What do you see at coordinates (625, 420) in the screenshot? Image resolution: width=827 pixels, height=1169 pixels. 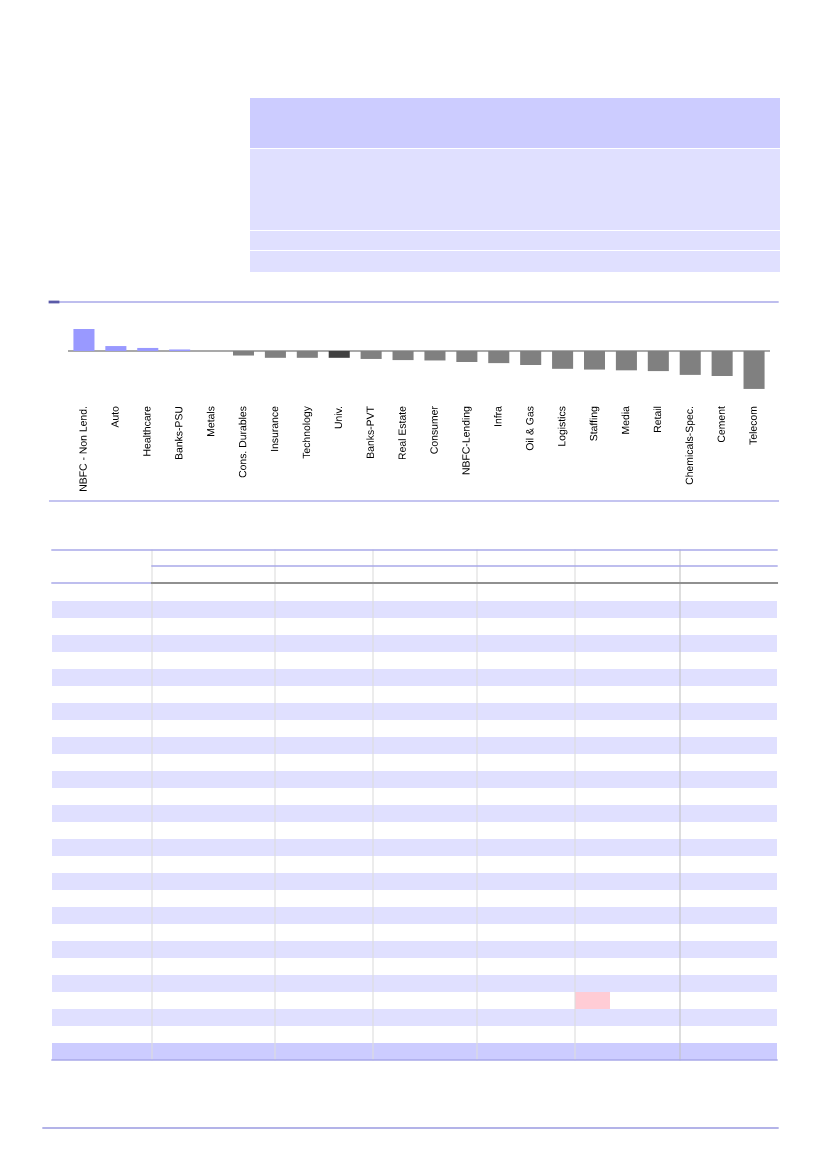 I see `x-tick-label: Media` at bounding box center [625, 420].